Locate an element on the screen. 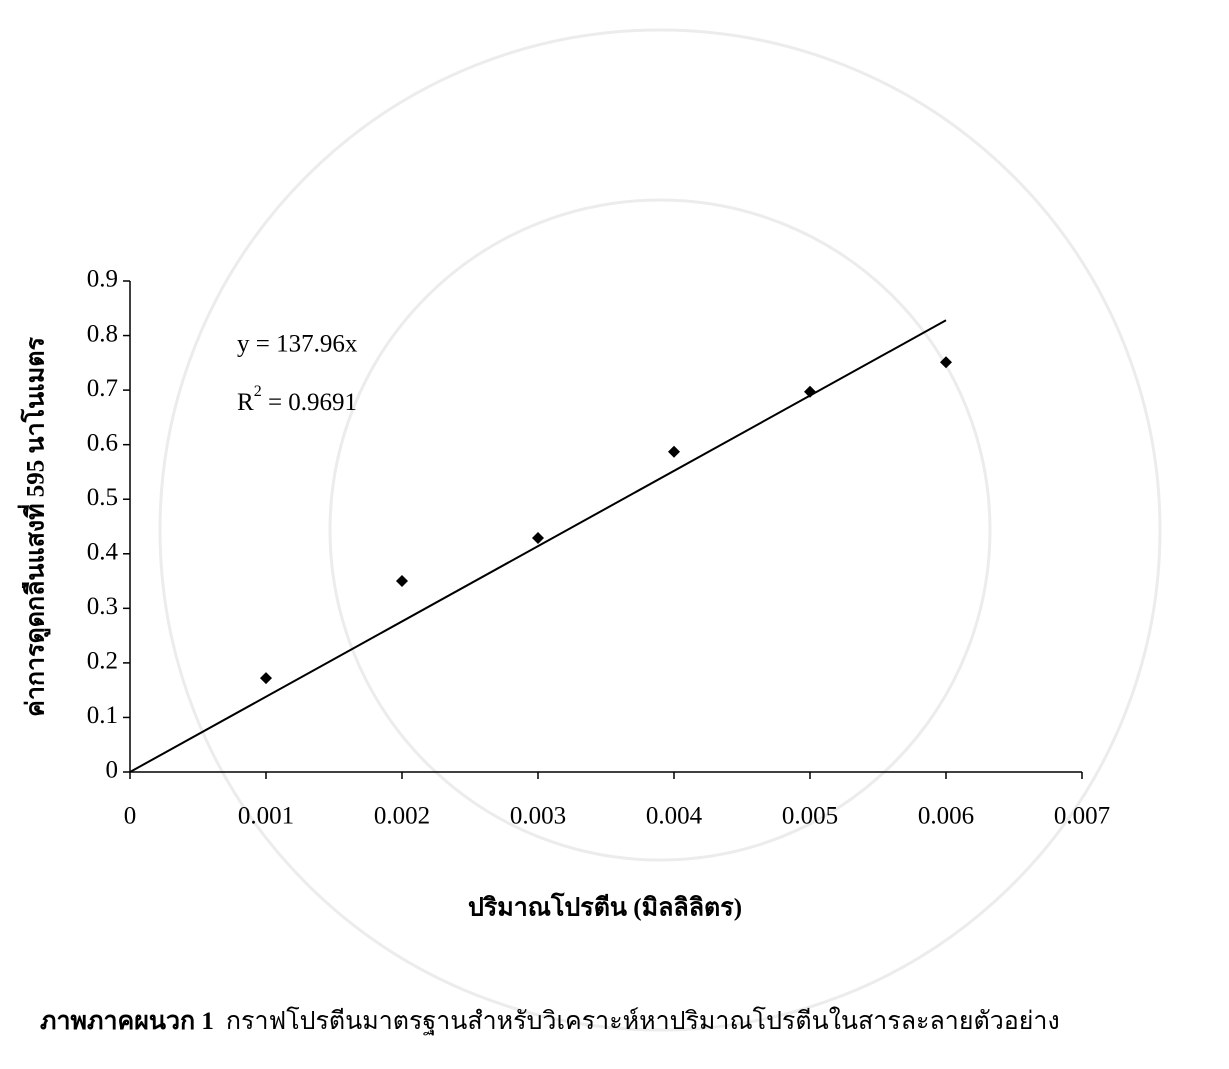  r-squared: R2 = 0.9691 is located at coordinates (297, 399).